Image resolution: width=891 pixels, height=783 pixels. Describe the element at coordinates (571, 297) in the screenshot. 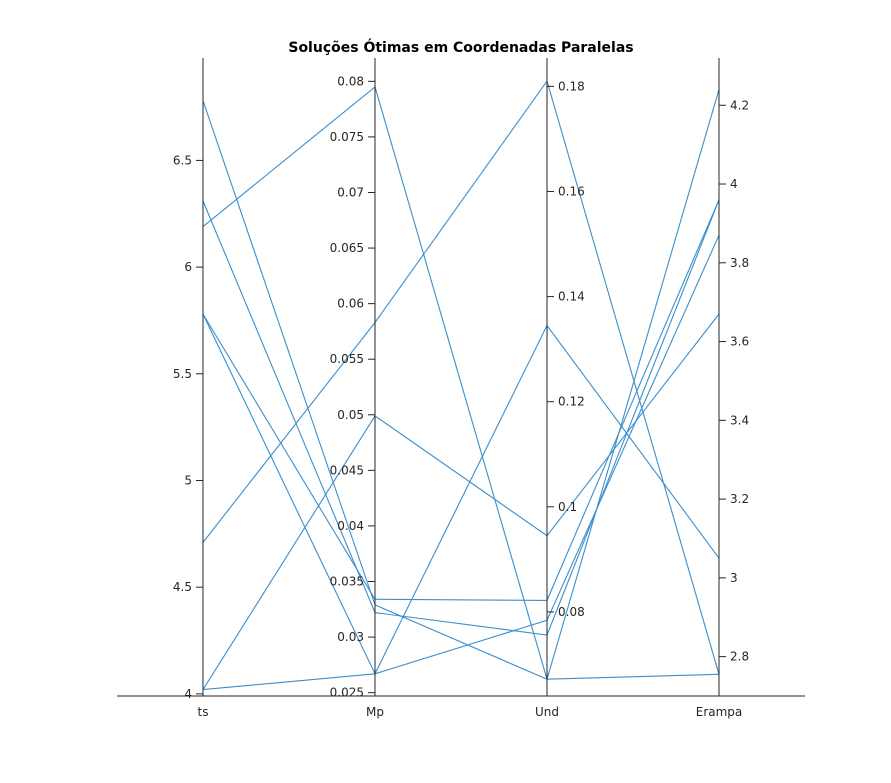

I see `tick-label: 0.14` at that location.